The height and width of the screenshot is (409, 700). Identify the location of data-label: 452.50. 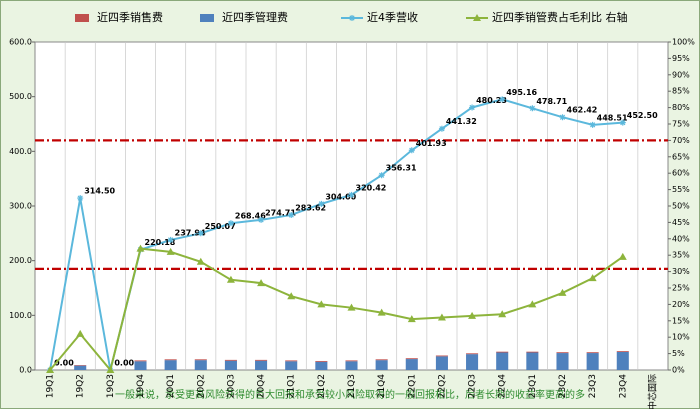
(642, 115).